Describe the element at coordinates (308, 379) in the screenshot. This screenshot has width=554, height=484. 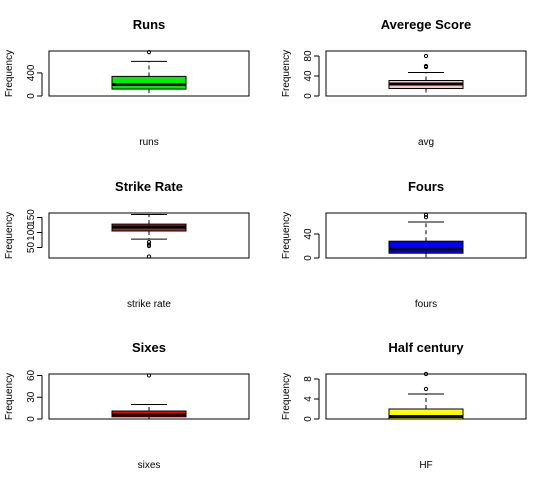
I see `y-tick-label: 8` at that location.